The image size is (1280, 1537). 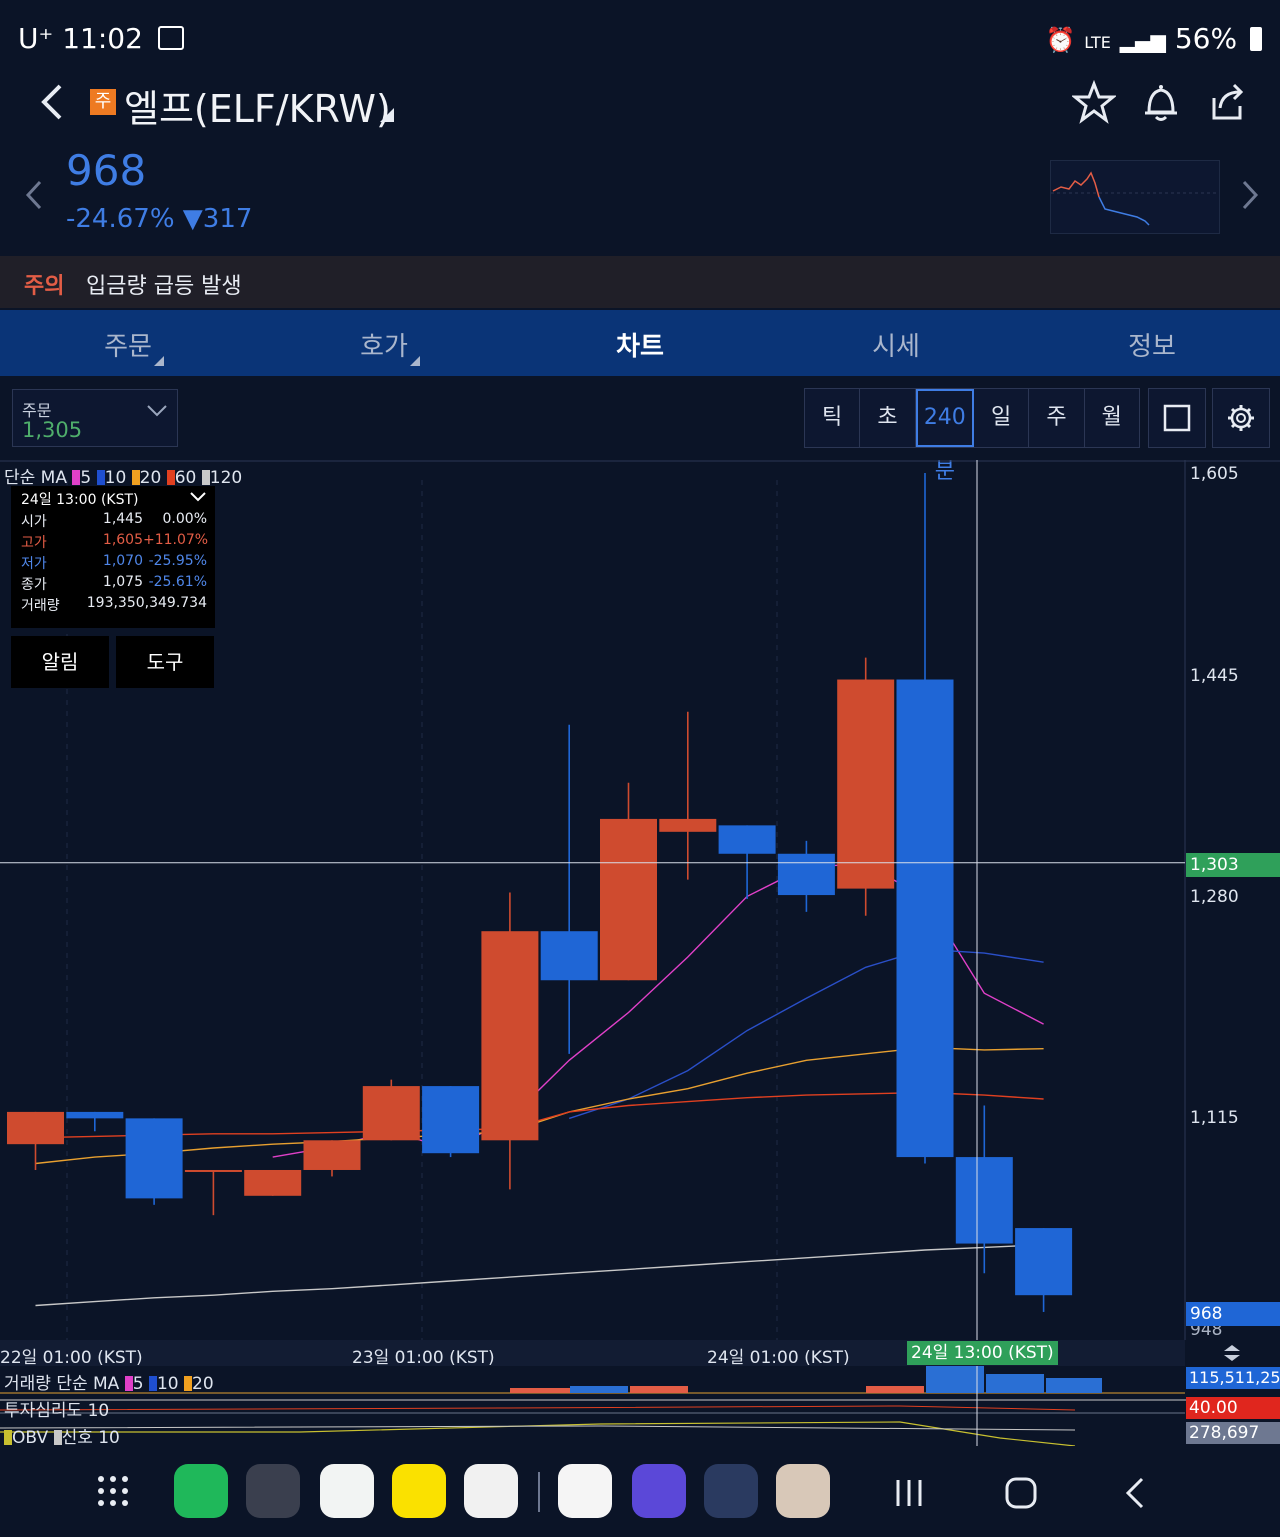 What do you see at coordinates (384, 347) in the screenshot?
I see `tab-orderbook: 호가` at bounding box center [384, 347].